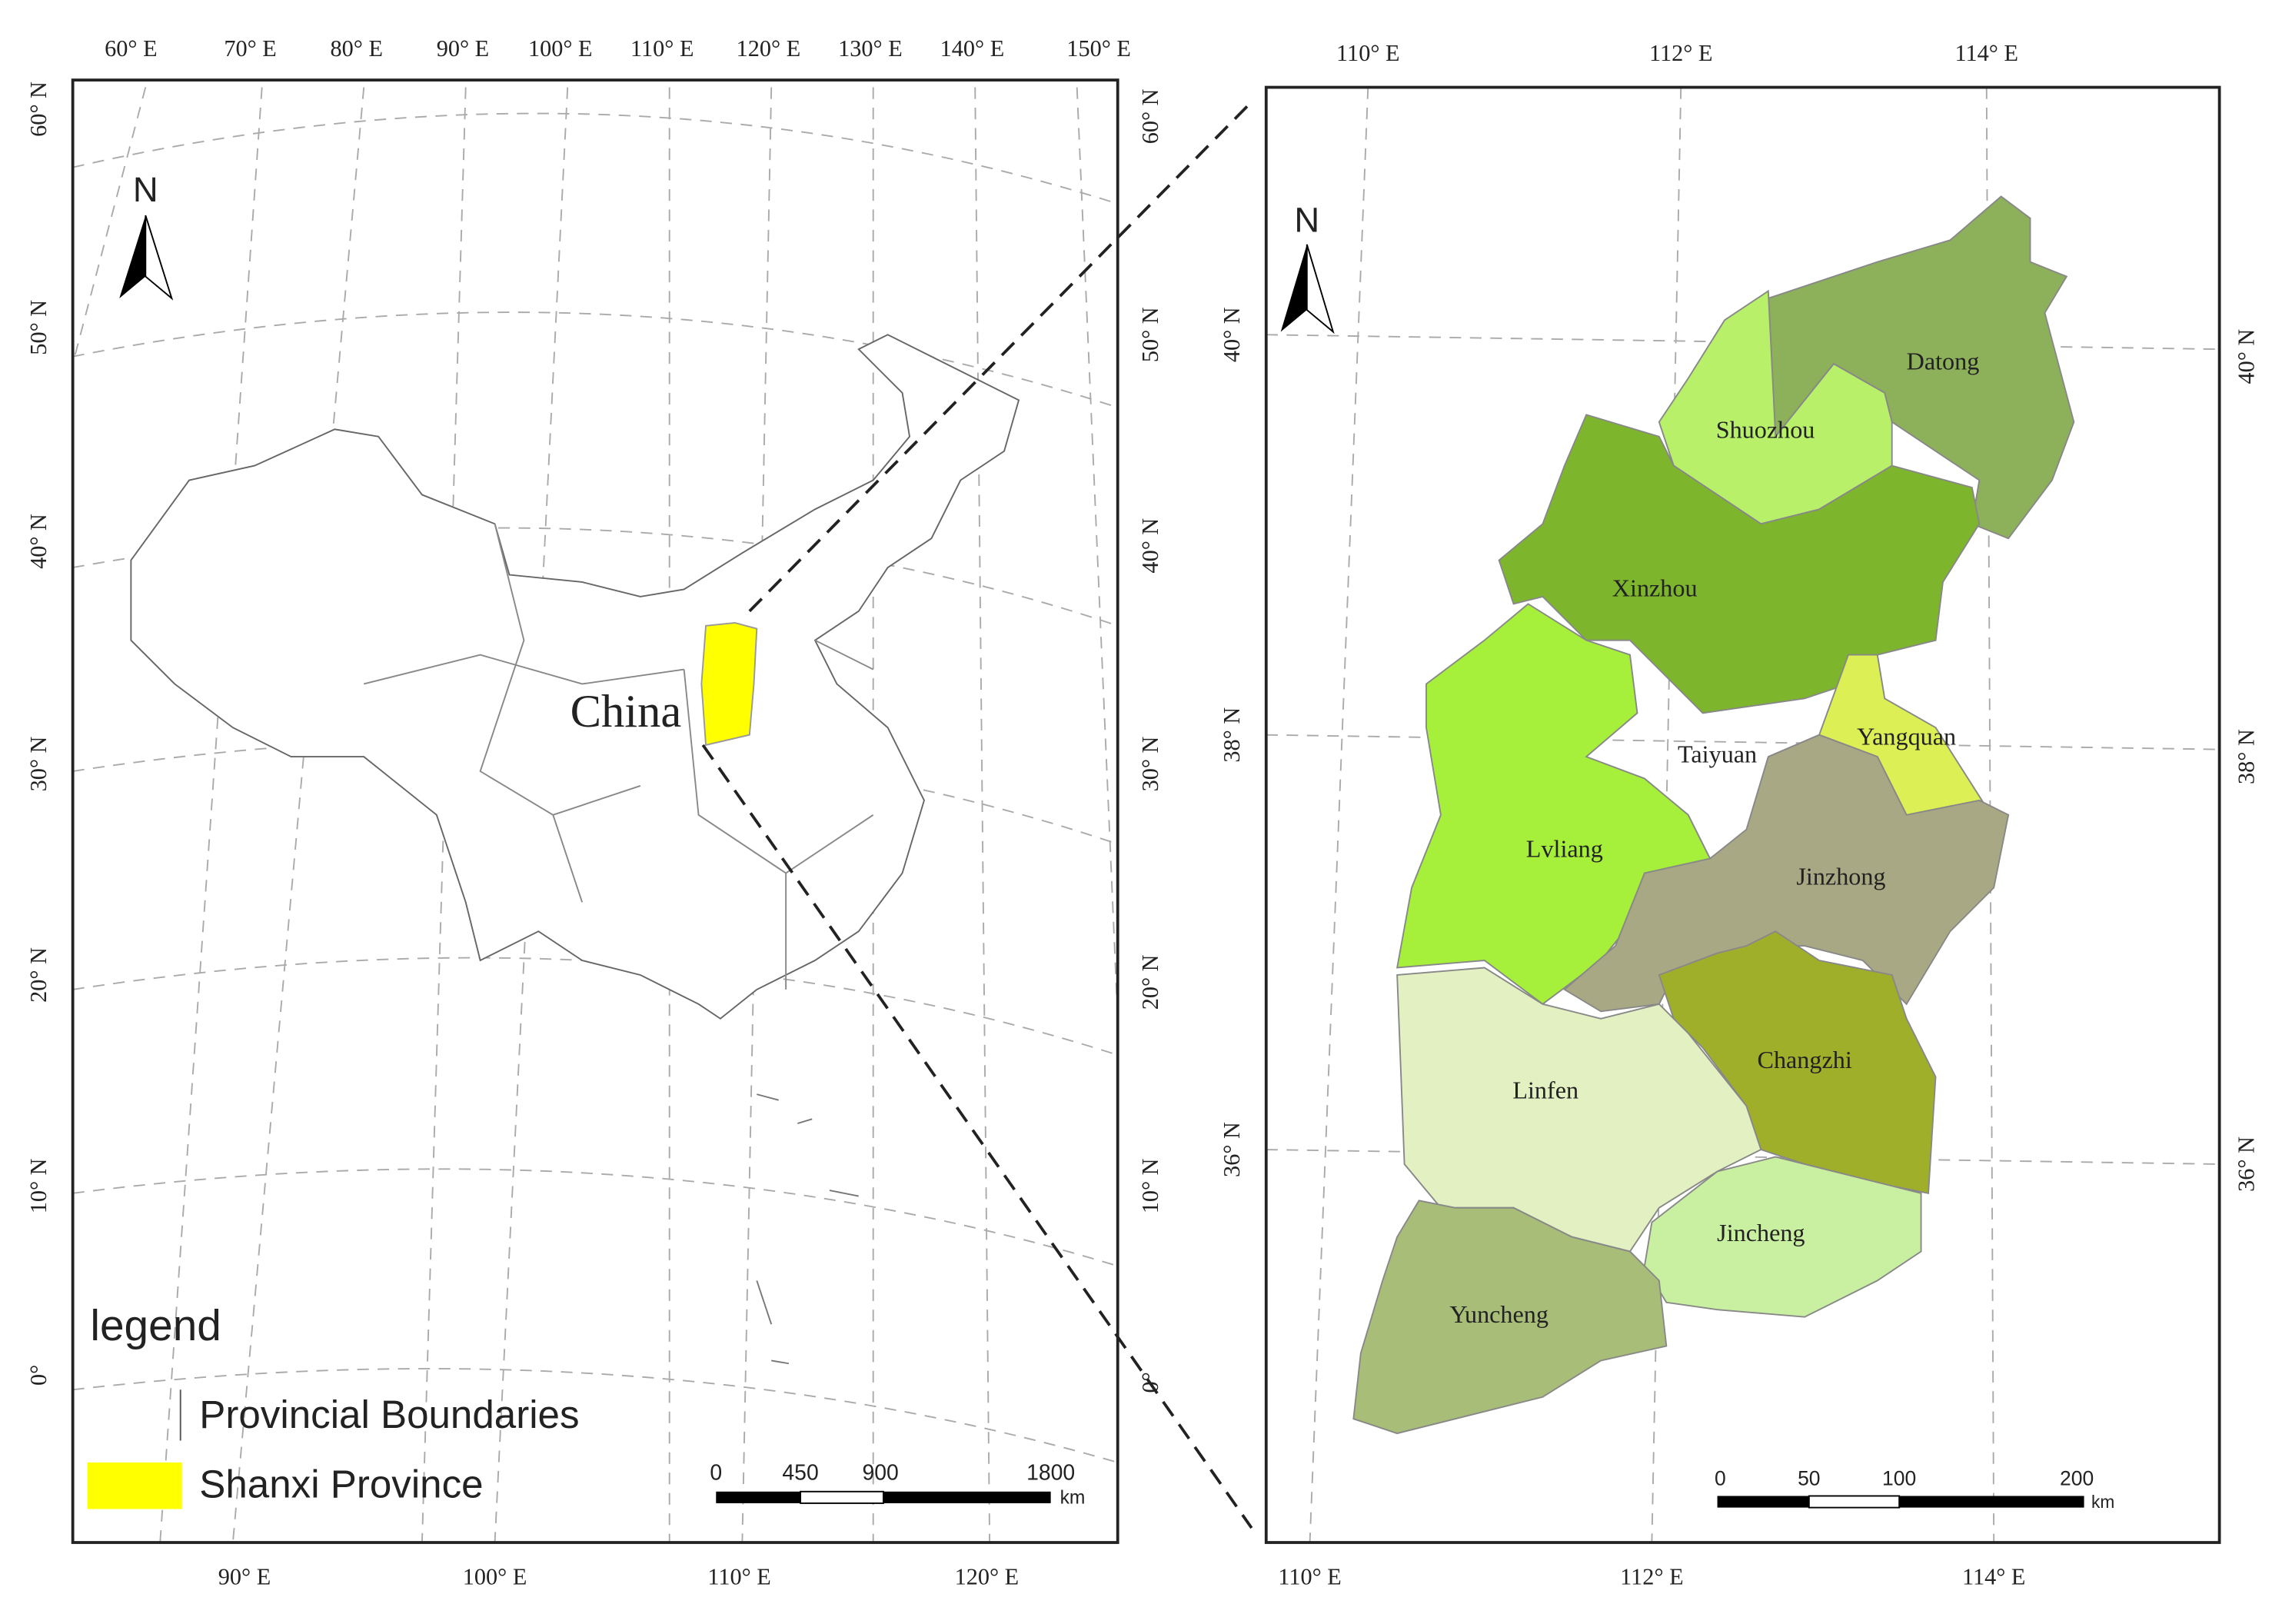  Describe the element at coordinates (871, 48) in the screenshot. I see `lon-label: 130° E` at that location.